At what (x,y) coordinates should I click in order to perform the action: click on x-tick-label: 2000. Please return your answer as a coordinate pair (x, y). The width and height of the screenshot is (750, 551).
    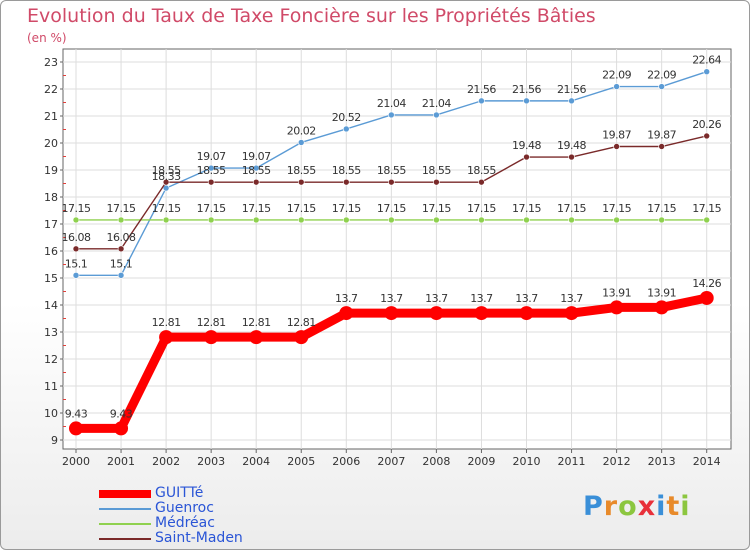
    Looking at the image, I should click on (76, 461).